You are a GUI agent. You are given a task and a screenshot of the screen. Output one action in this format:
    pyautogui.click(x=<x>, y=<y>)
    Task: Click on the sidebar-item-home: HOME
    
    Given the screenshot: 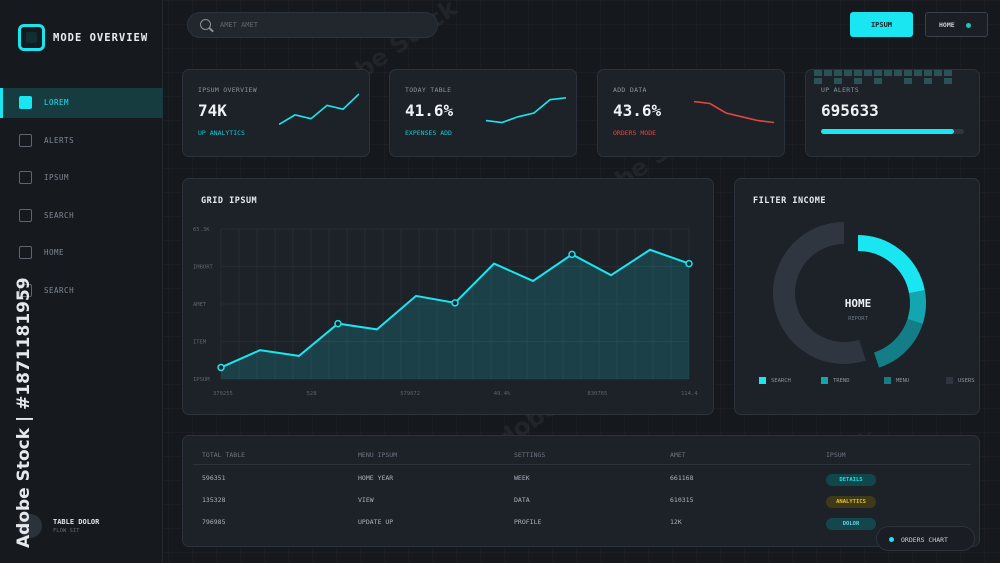 What is the action you would take?
    pyautogui.click(x=81, y=253)
    